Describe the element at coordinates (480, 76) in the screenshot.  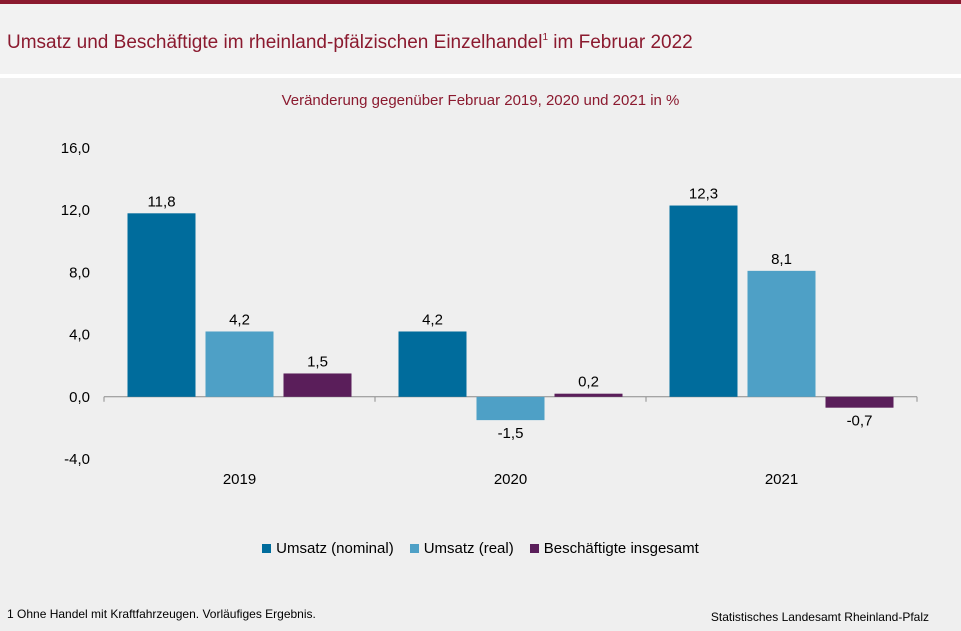
I see `title-separator` at that location.